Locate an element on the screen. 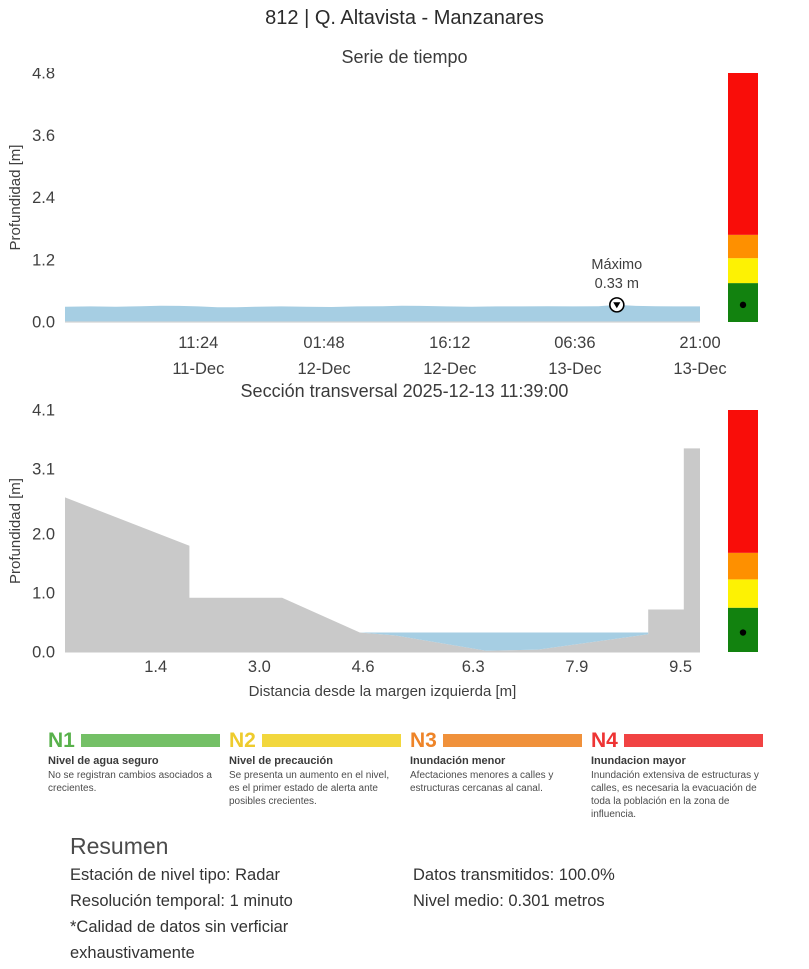 Image resolution: width=809 pixels, height=969 pixels. x-tick-label: 3.0 is located at coordinates (259, 667).